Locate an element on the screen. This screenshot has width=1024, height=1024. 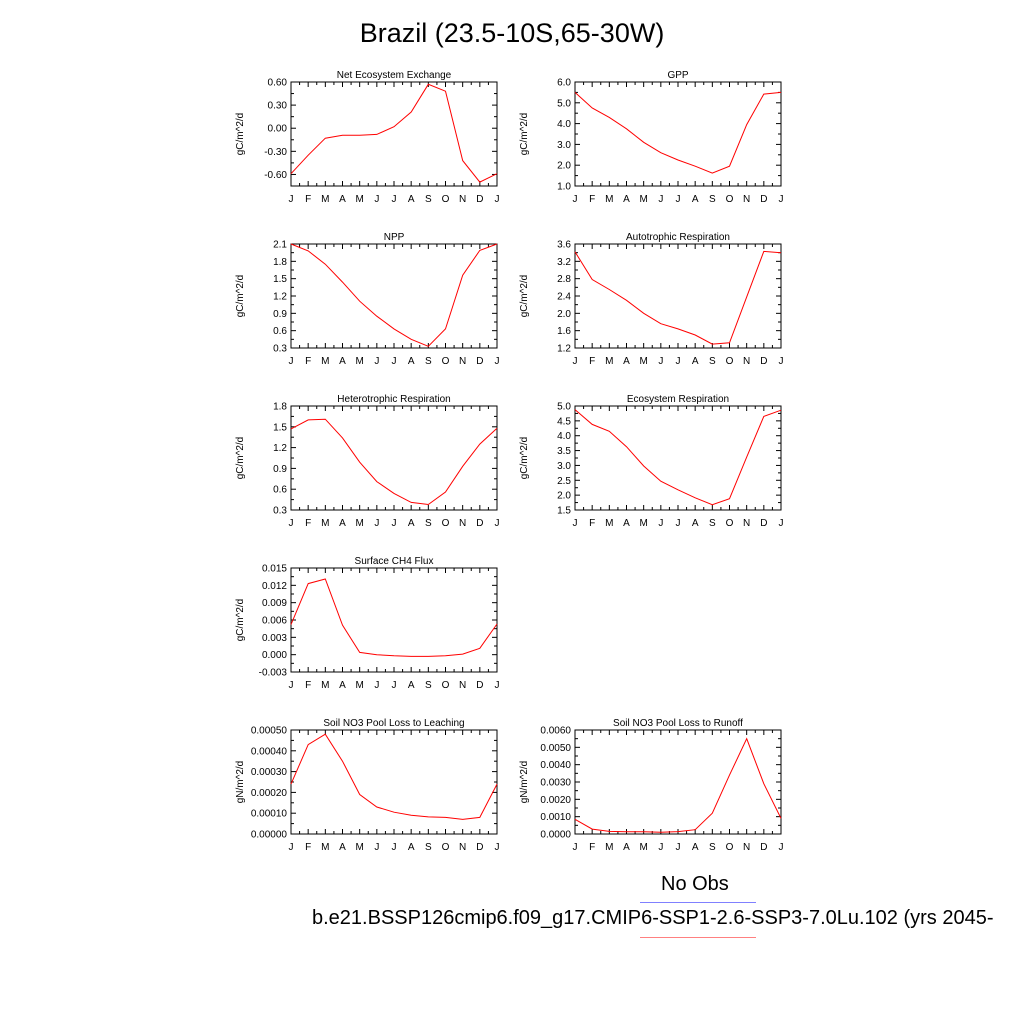
panel-title: Surface CH4 Flux is located at coordinates (394, 561).